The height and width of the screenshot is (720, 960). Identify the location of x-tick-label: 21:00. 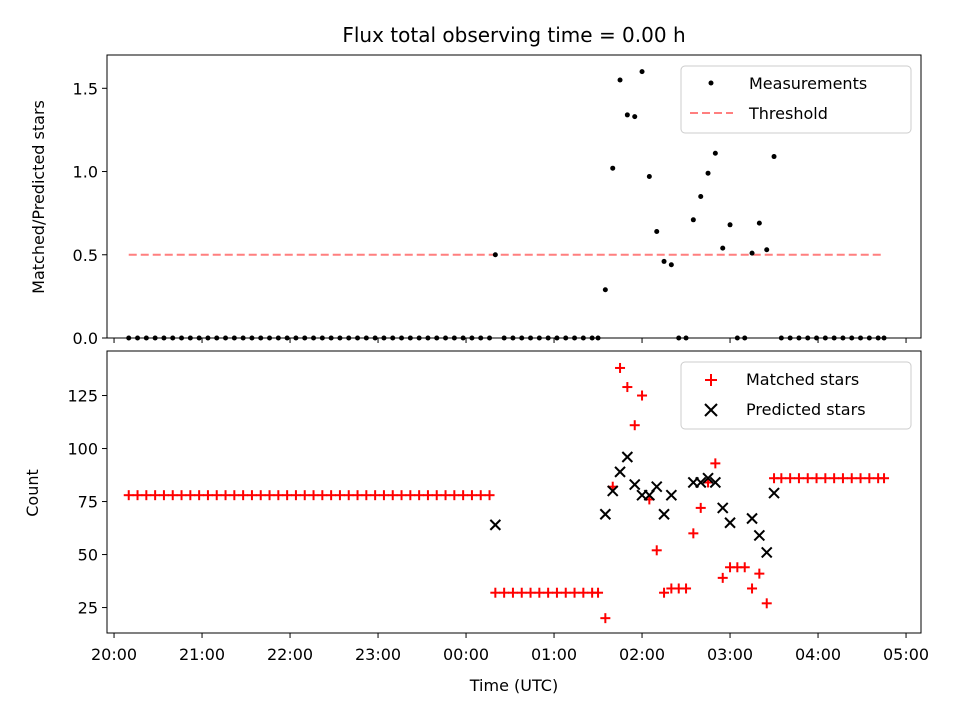
(202, 654).